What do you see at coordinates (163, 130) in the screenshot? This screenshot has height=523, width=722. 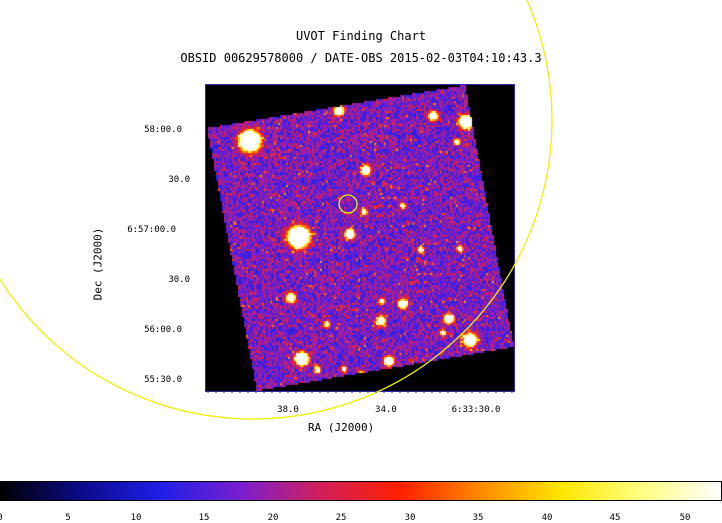 I see `dec-tick-label: 58:00.0` at bounding box center [163, 130].